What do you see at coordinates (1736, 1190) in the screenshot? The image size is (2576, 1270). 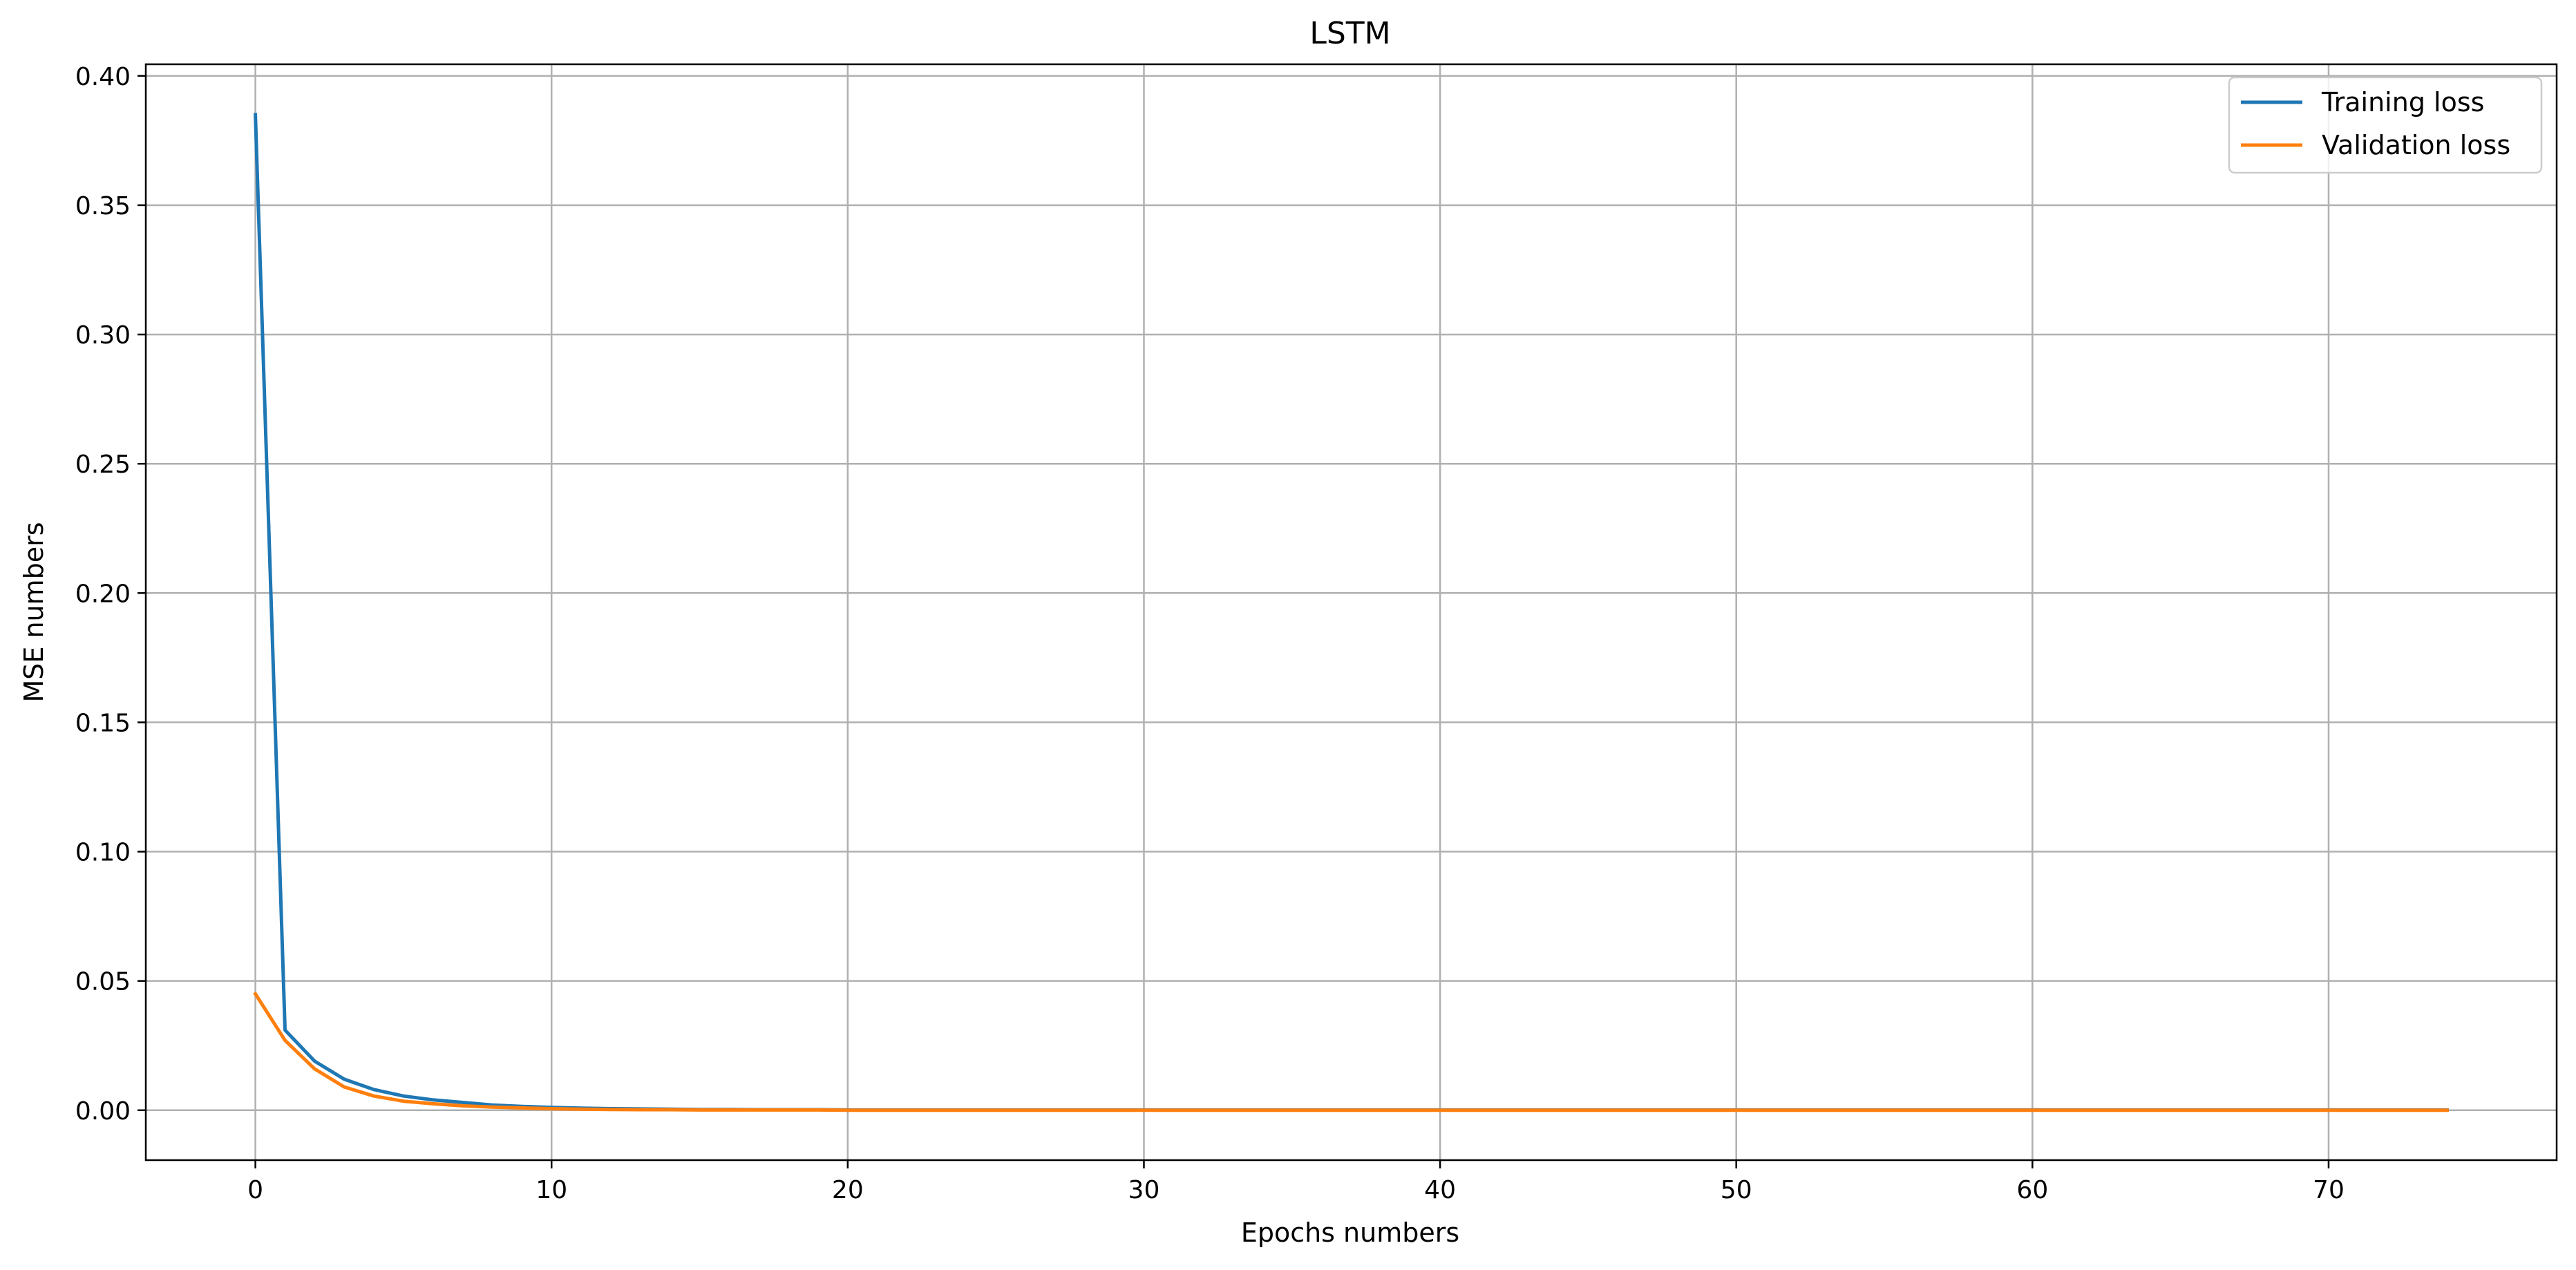 I see `x-tick-label: 50` at bounding box center [1736, 1190].